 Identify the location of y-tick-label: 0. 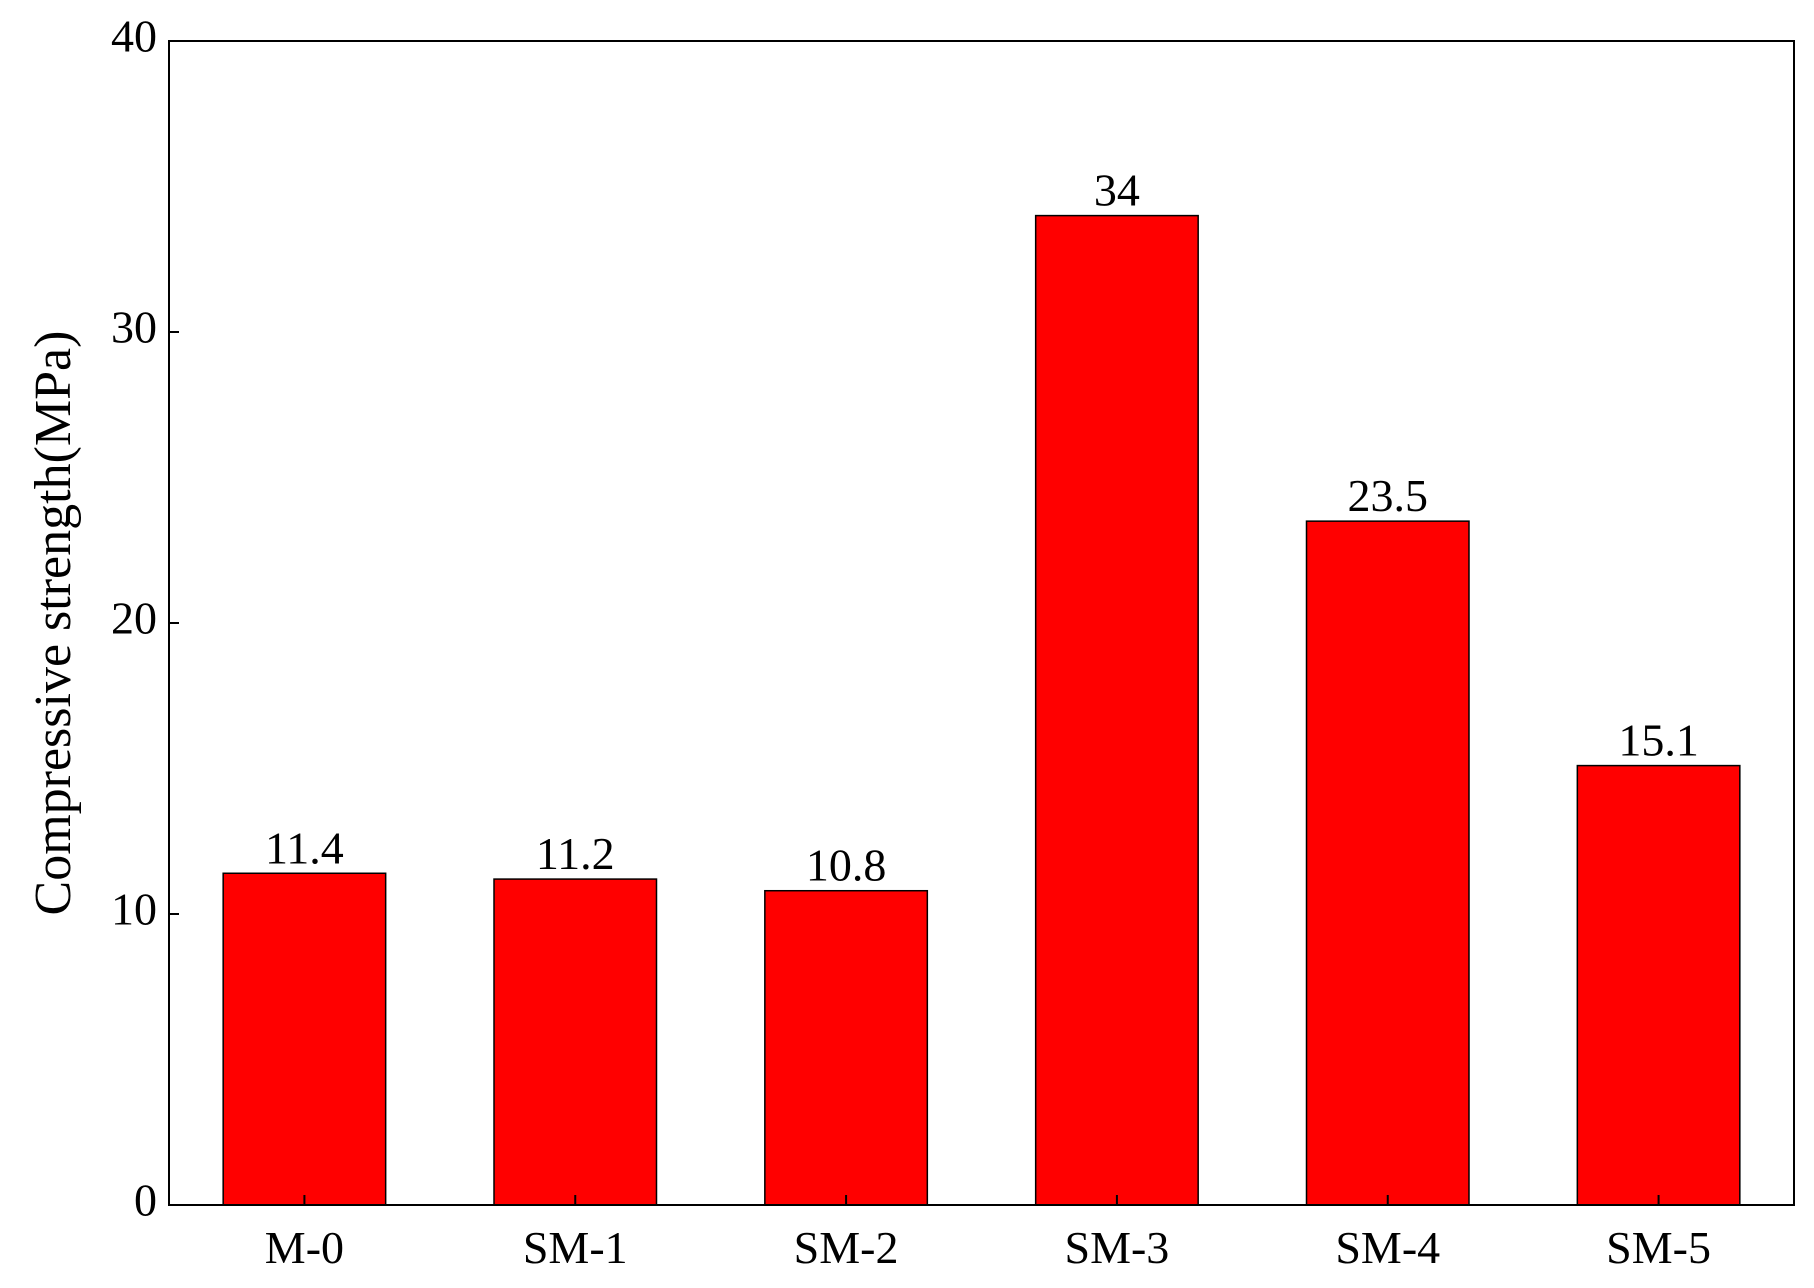
(145, 1200).